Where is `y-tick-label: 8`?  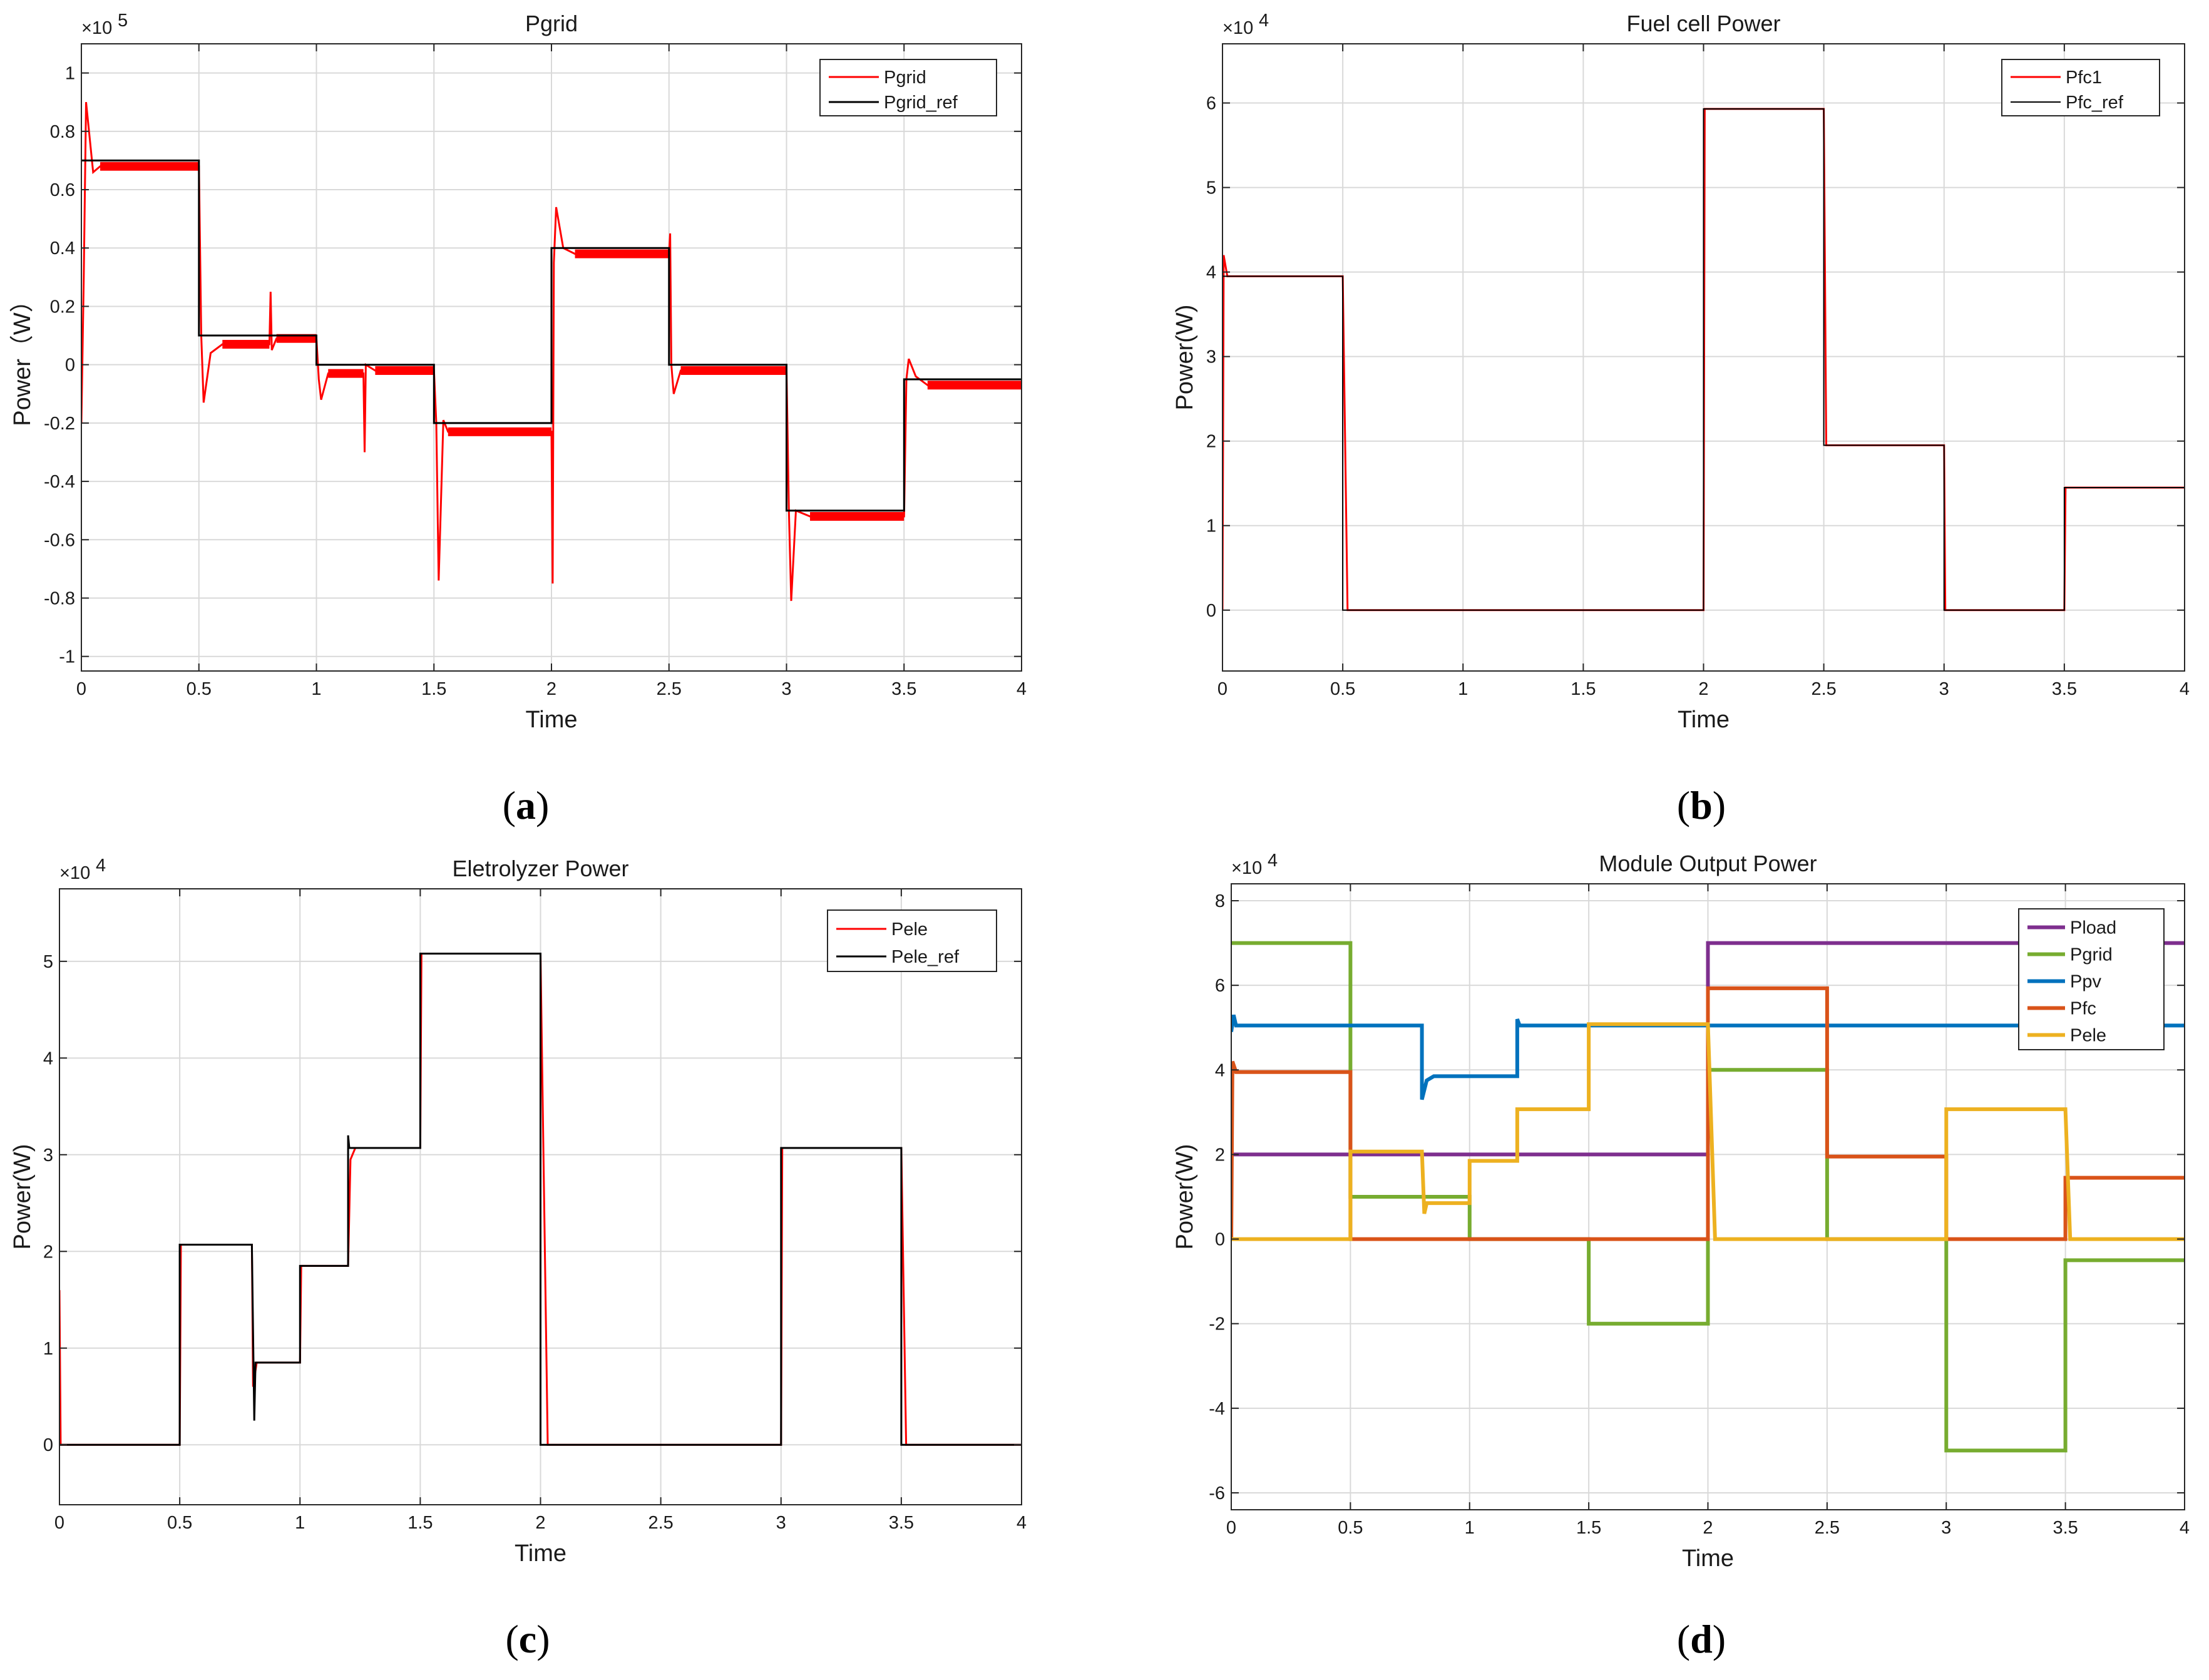
y-tick-label: 8 is located at coordinates (1220, 901).